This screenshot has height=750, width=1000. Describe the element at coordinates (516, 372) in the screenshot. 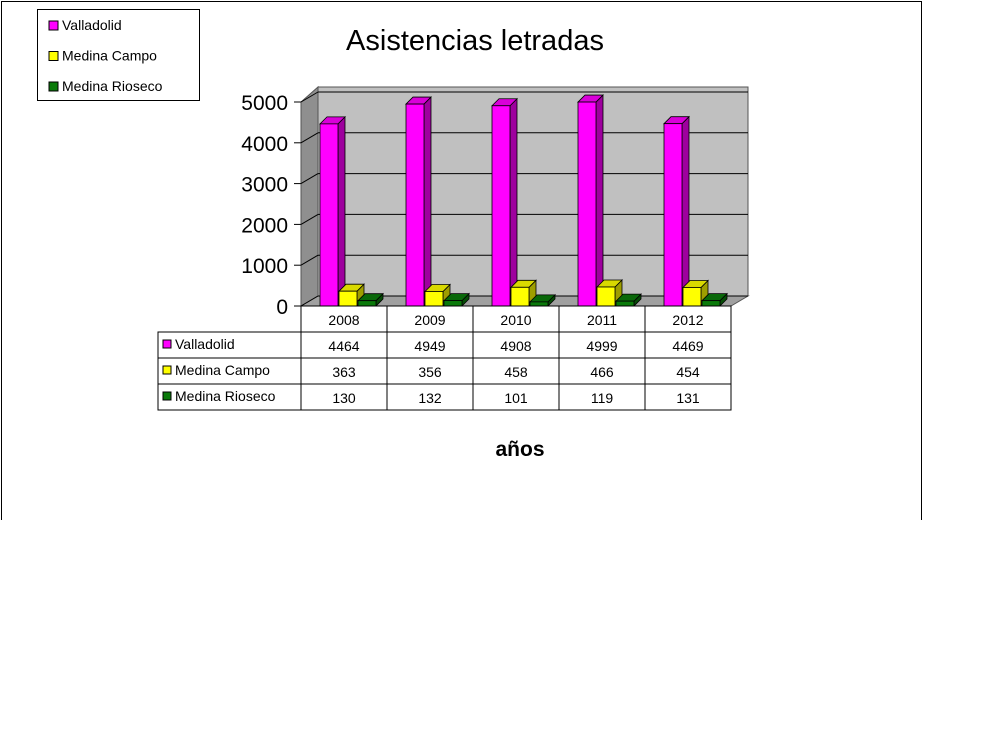

I see `data-label: 458` at that location.